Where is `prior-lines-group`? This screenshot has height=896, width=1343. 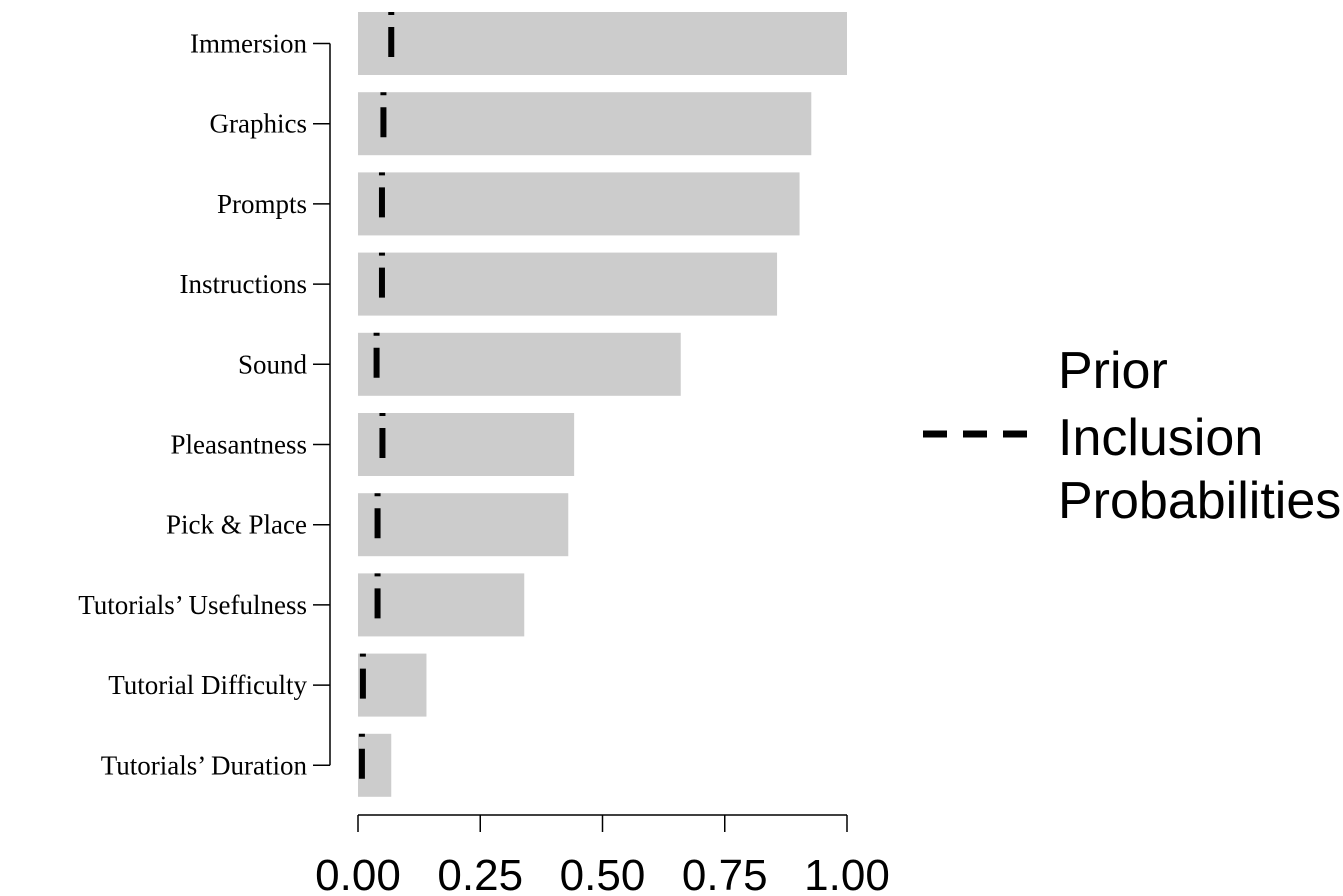 prior-lines-group is located at coordinates (376, 404).